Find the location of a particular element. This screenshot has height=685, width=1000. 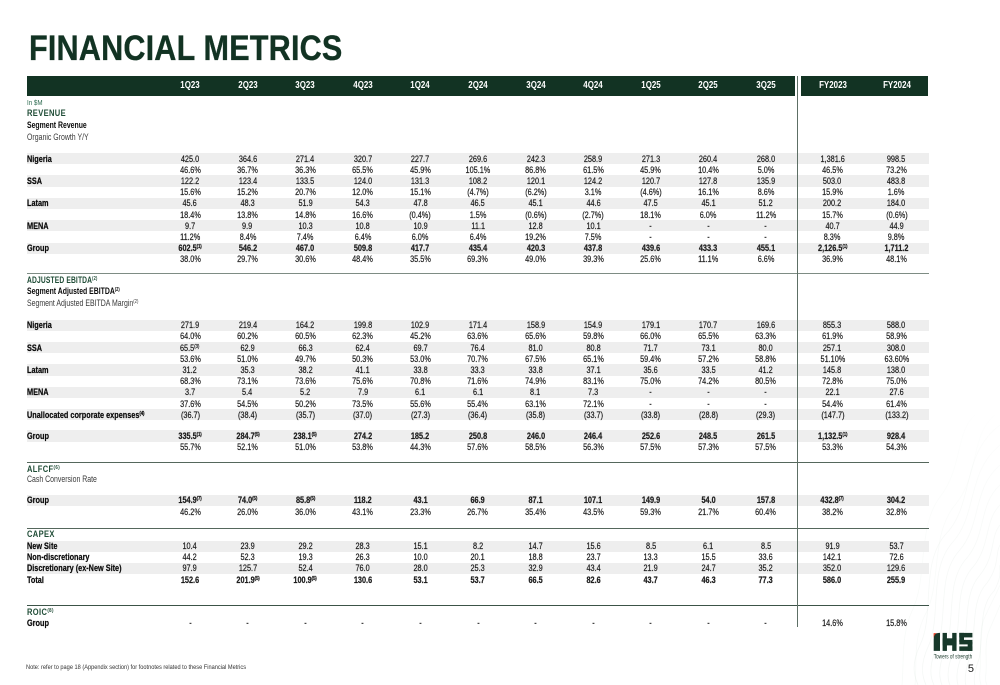

svg-text: Towers of strength is located at coordinates (953, 658).